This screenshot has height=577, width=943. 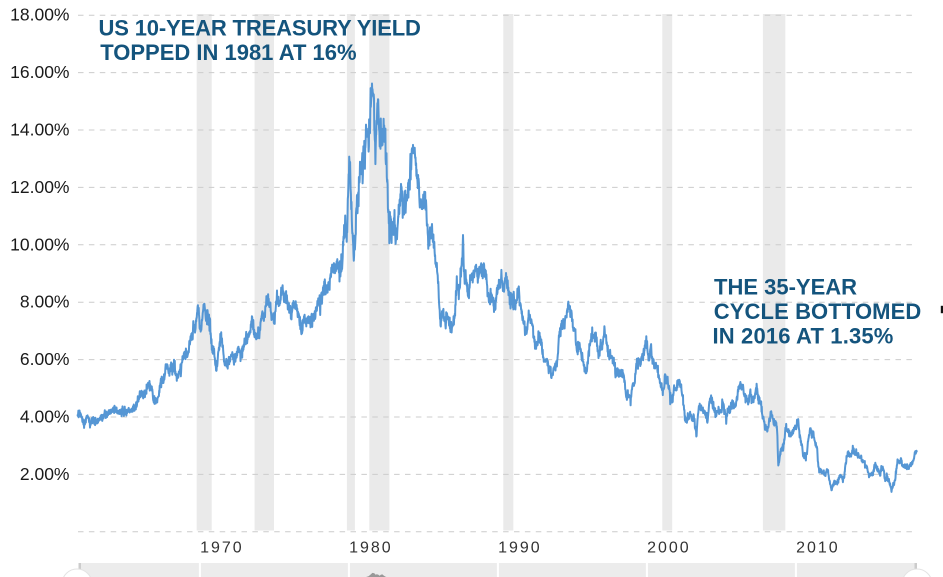 I want to click on svg-text: 14.00%, so click(x=39, y=130).